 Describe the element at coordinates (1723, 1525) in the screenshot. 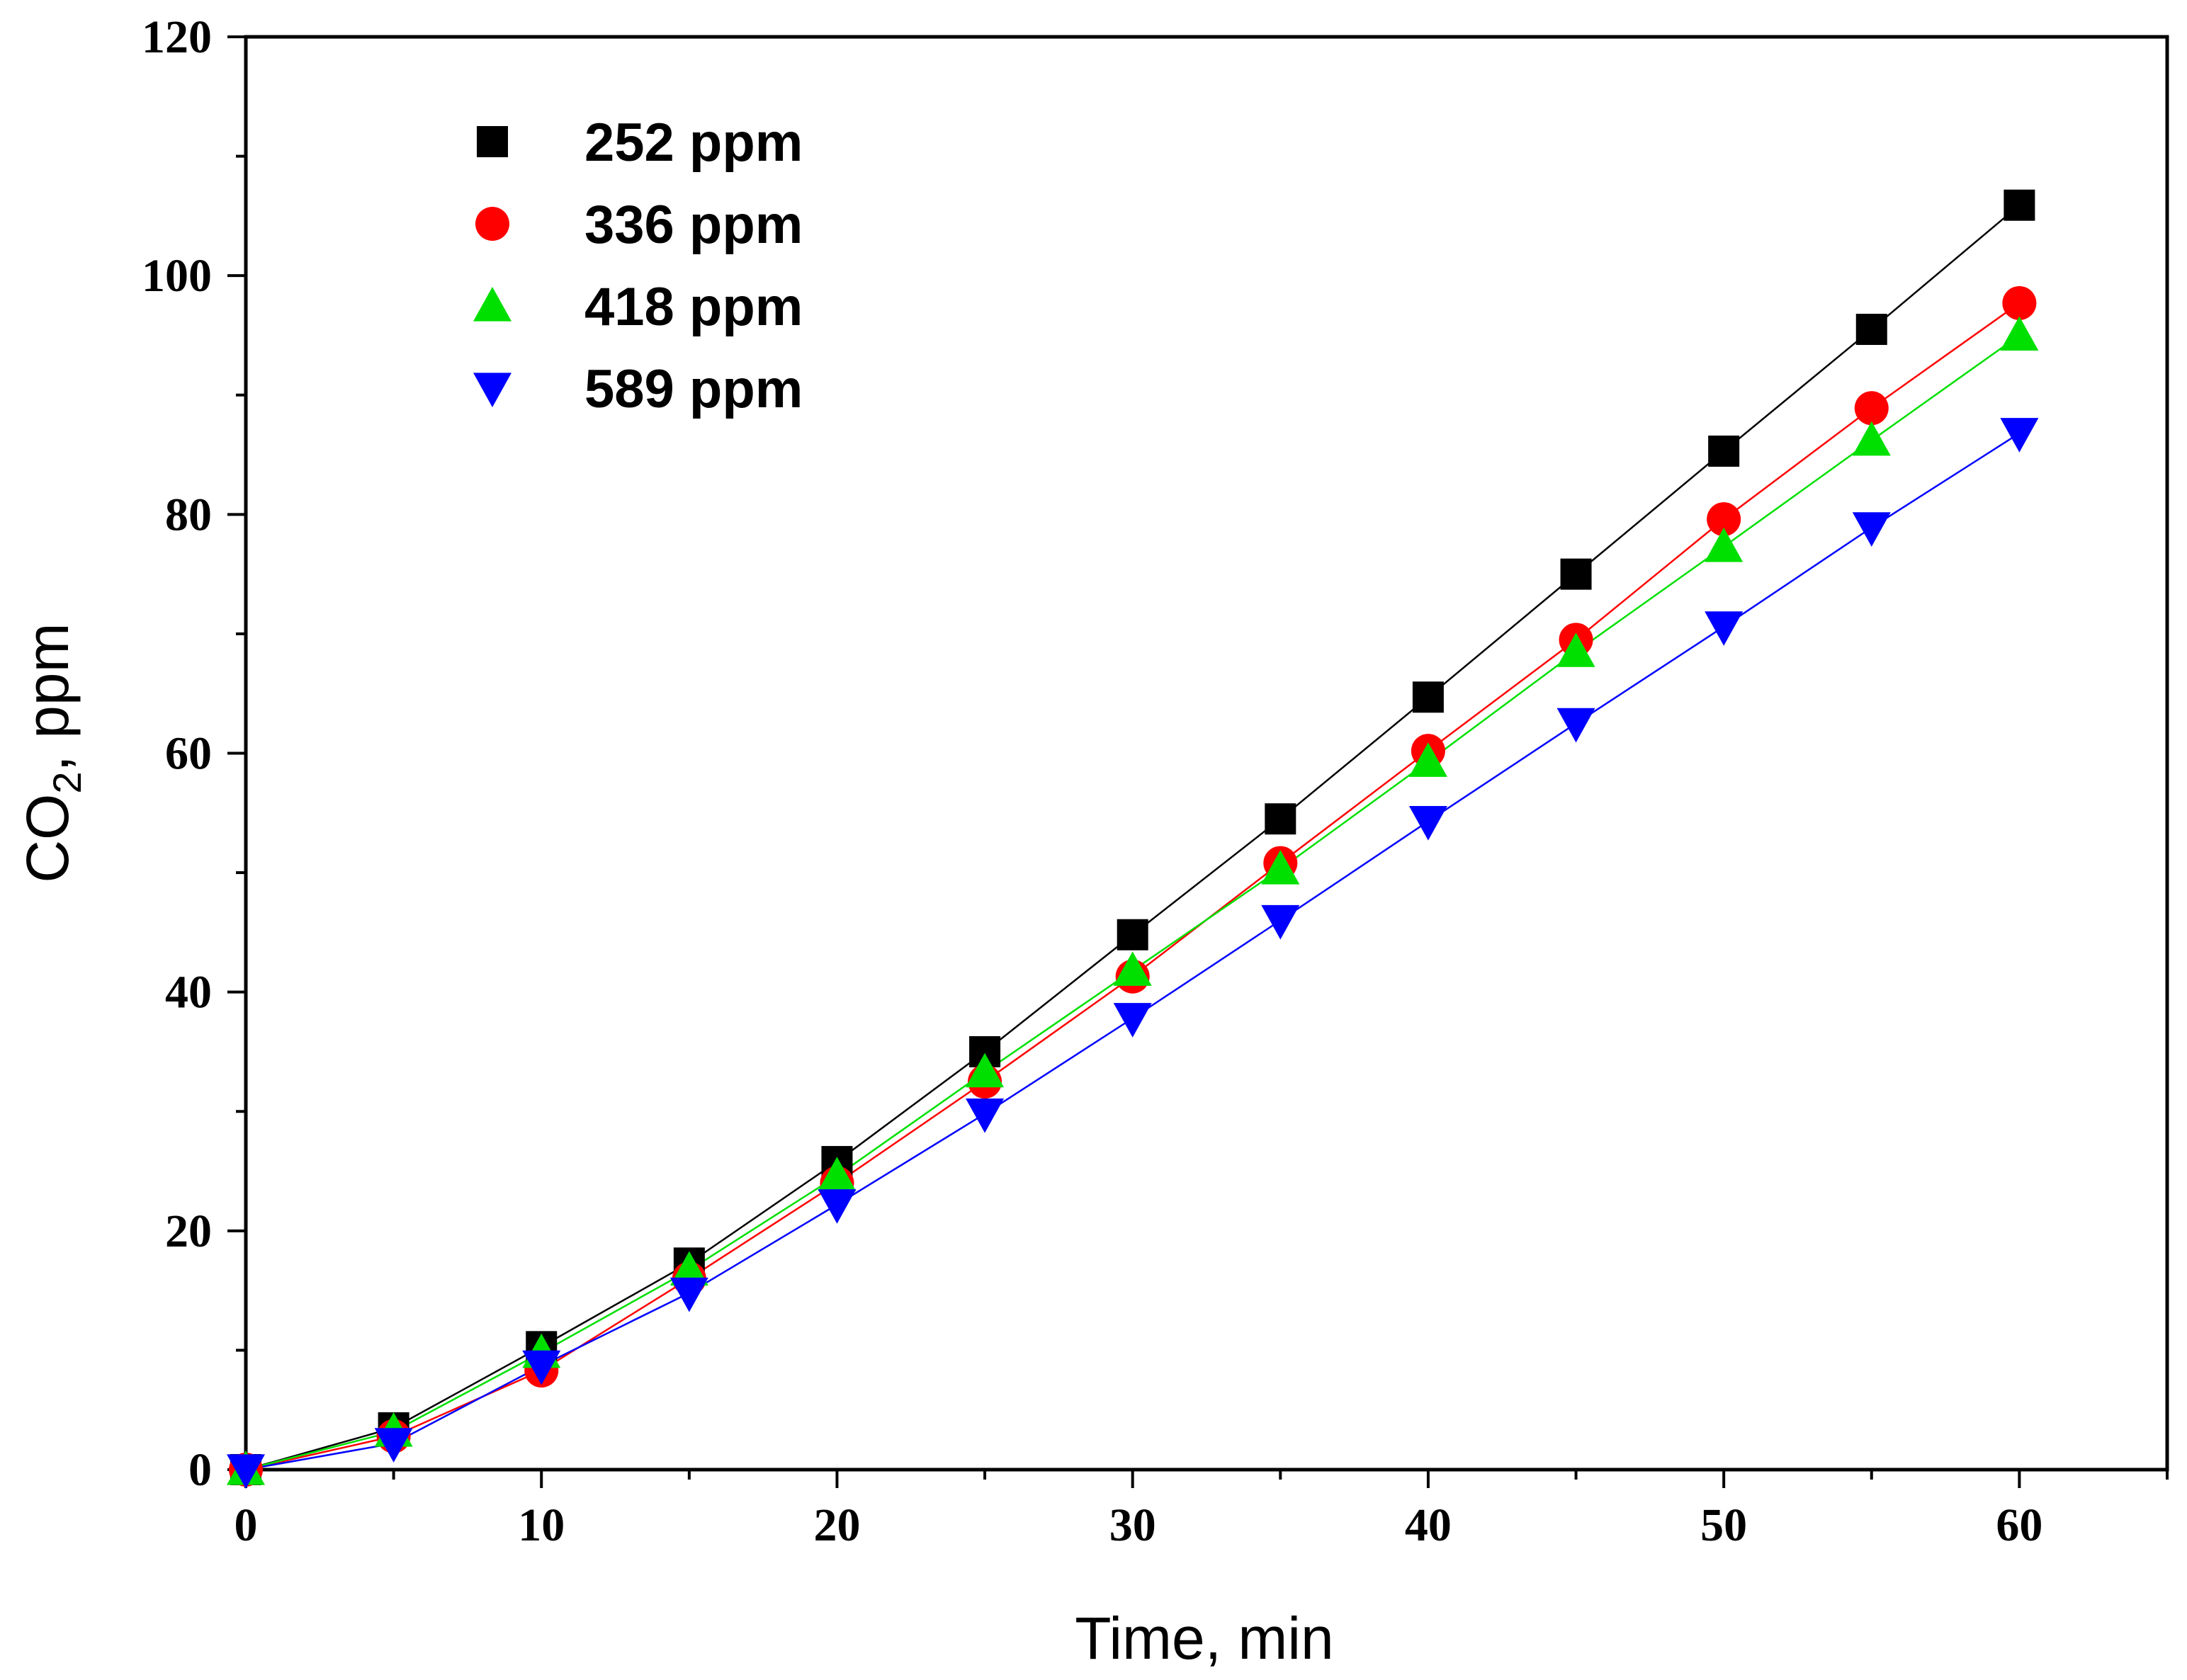

I see `x-tick-label-5: 50` at that location.